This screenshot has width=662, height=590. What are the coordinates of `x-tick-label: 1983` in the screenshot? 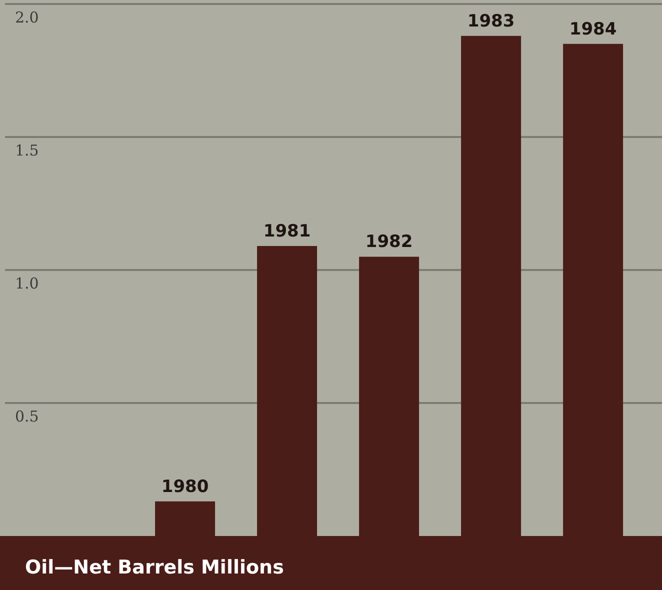 It's located at (491, 21).